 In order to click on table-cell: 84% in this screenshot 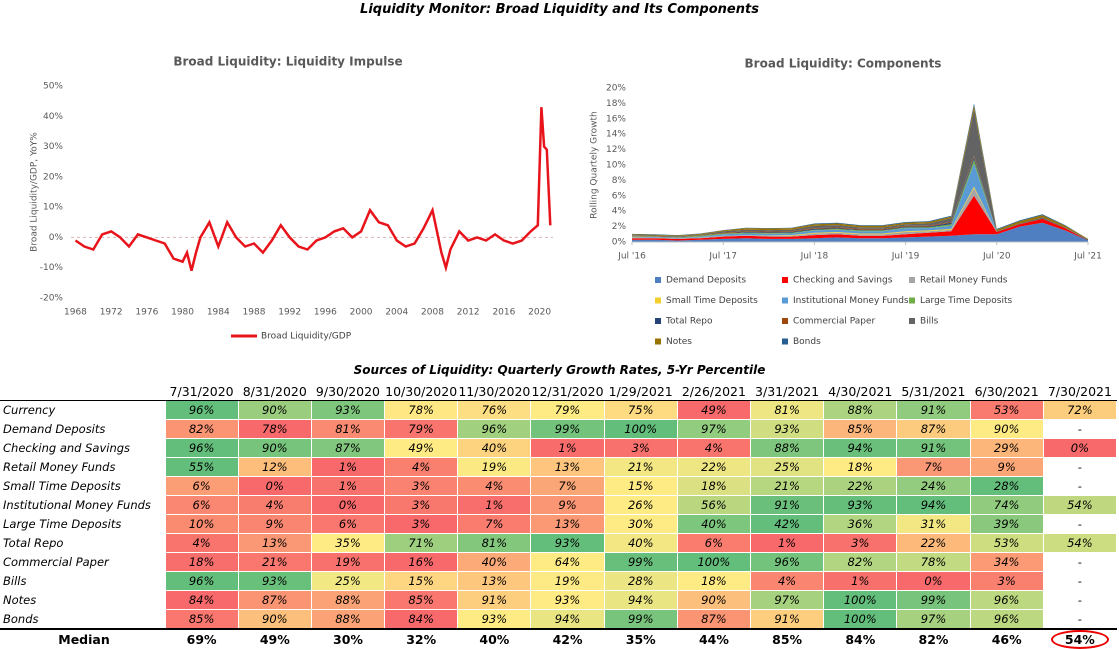, I will do `click(421, 619)`.